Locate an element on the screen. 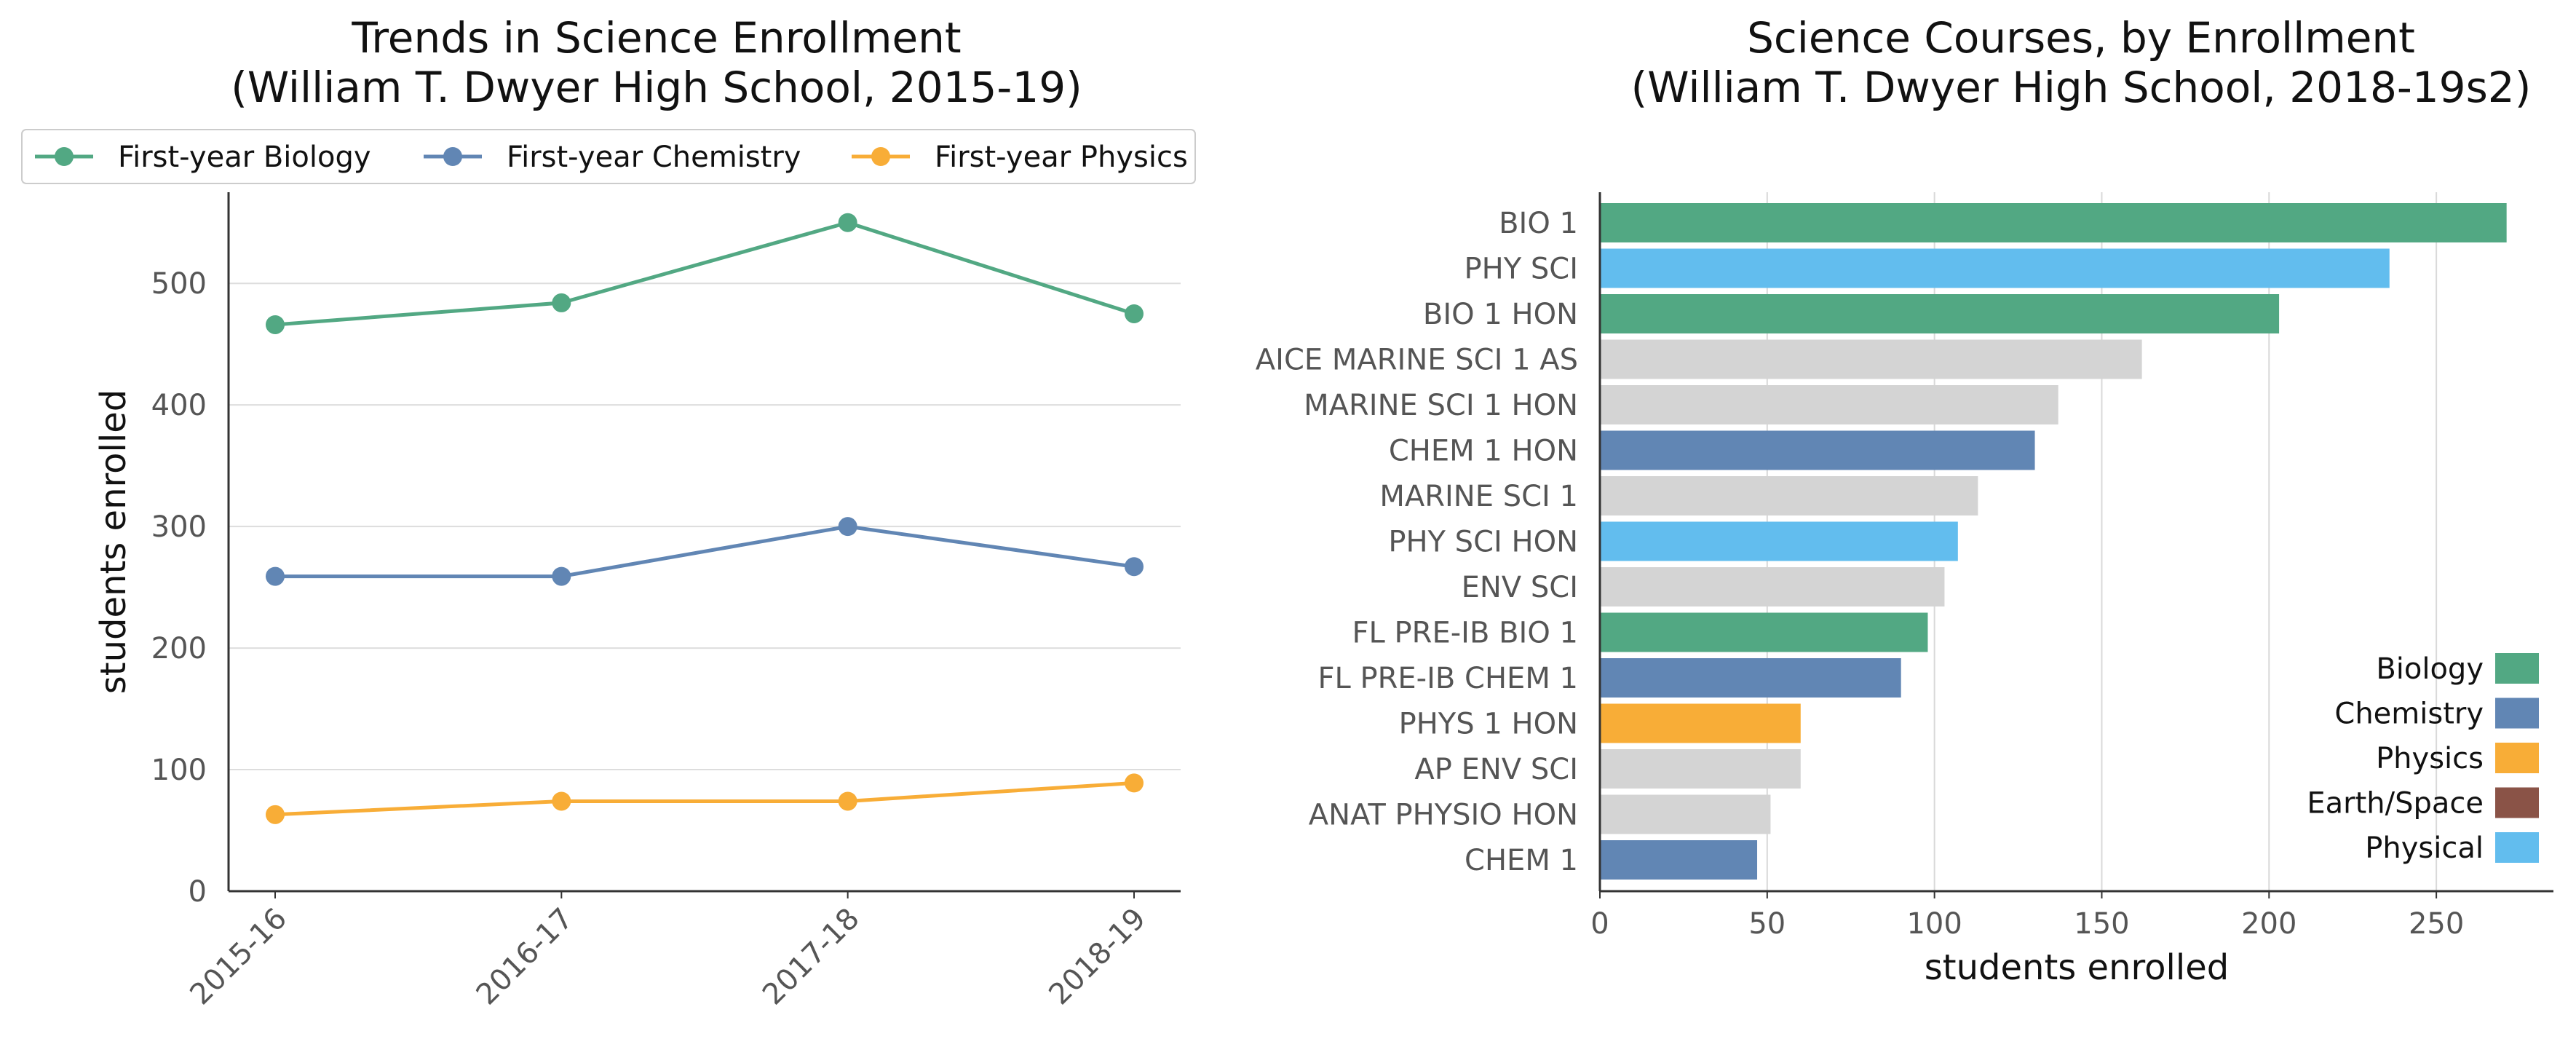 The image size is (2576, 1055). legend-marker-chemistry is located at coordinates (452, 157).